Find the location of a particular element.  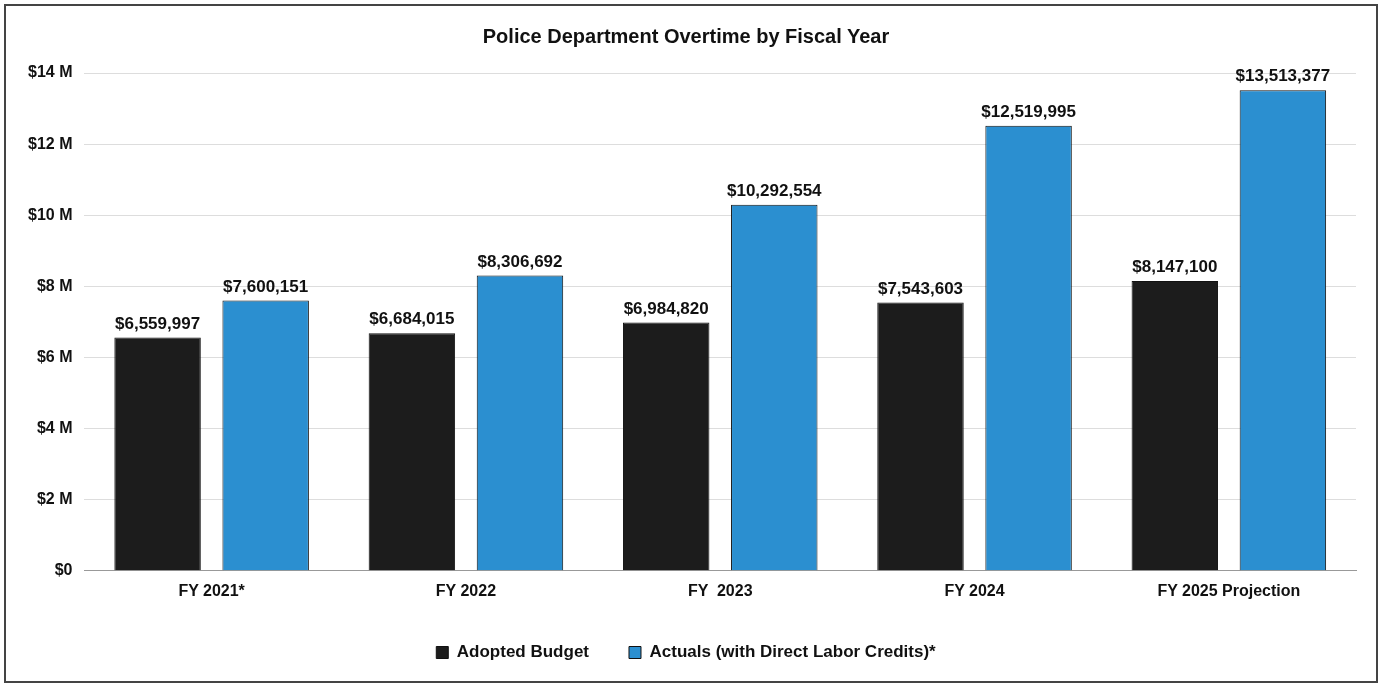

y-tick-label: $8 M is located at coordinates (54, 285).